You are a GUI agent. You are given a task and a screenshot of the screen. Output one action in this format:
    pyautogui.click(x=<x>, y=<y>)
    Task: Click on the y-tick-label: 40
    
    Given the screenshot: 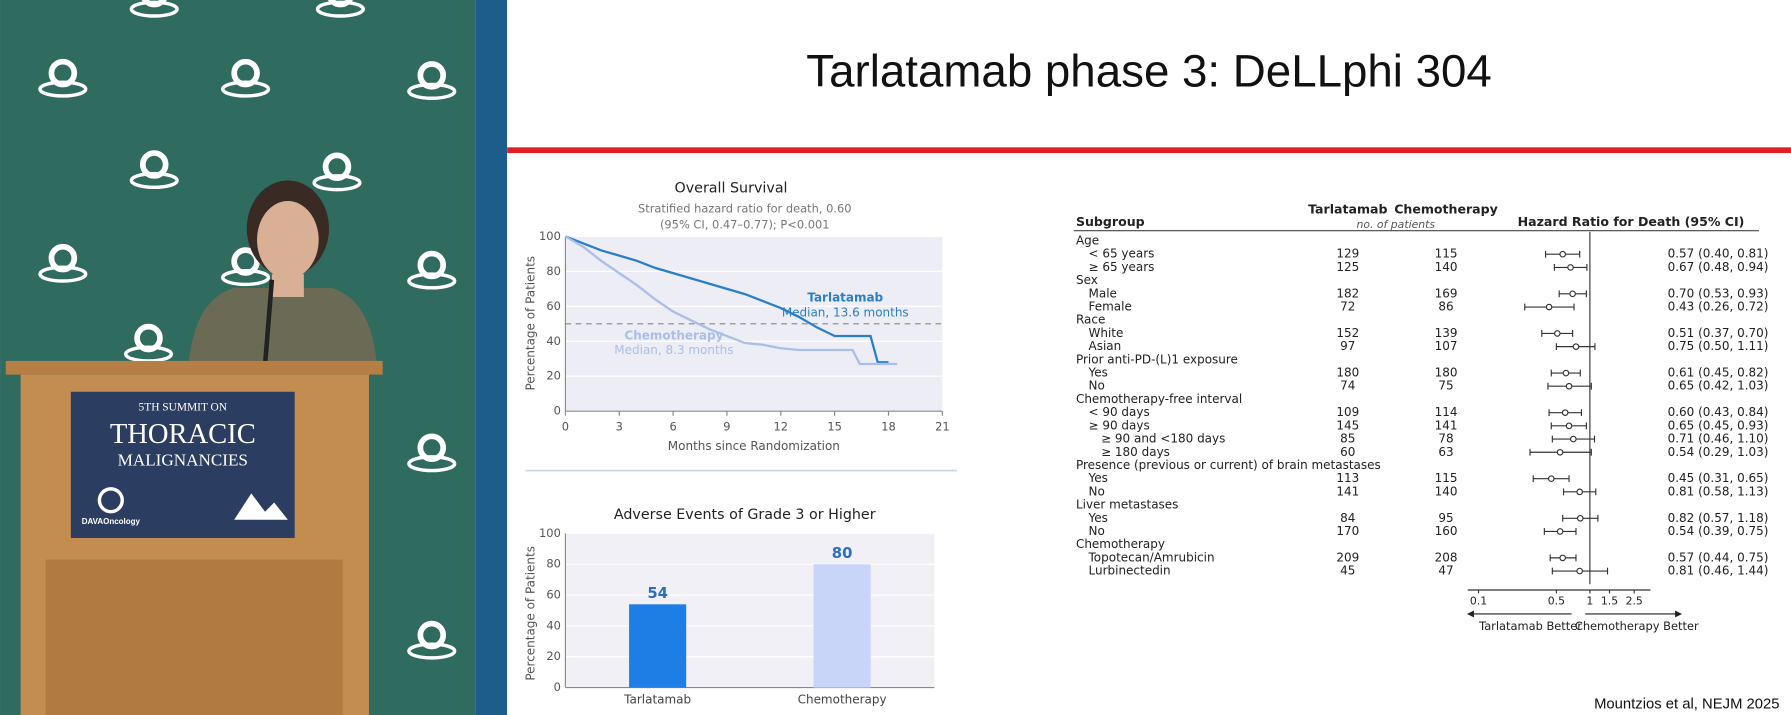 What is the action you would take?
    pyautogui.click(x=553, y=341)
    